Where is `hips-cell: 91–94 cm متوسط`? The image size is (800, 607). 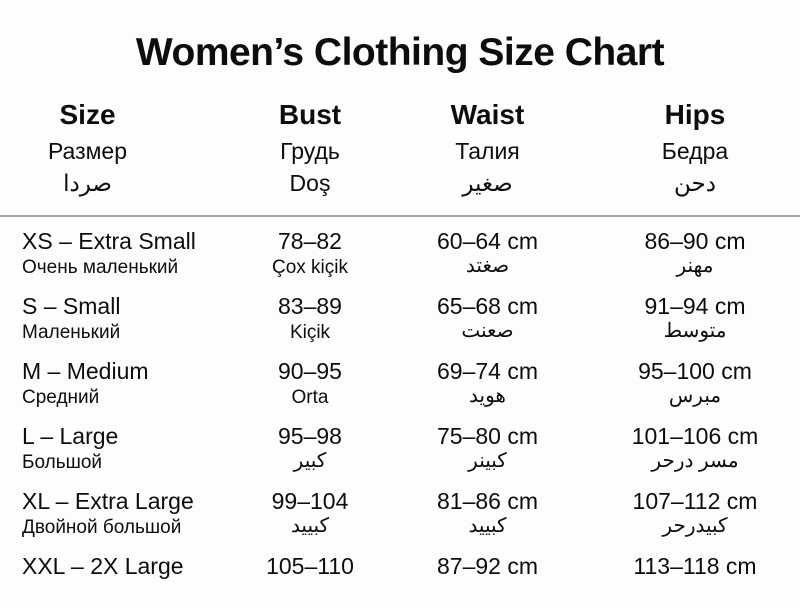
hips-cell: 91–94 cm متوسط is located at coordinates (695, 320).